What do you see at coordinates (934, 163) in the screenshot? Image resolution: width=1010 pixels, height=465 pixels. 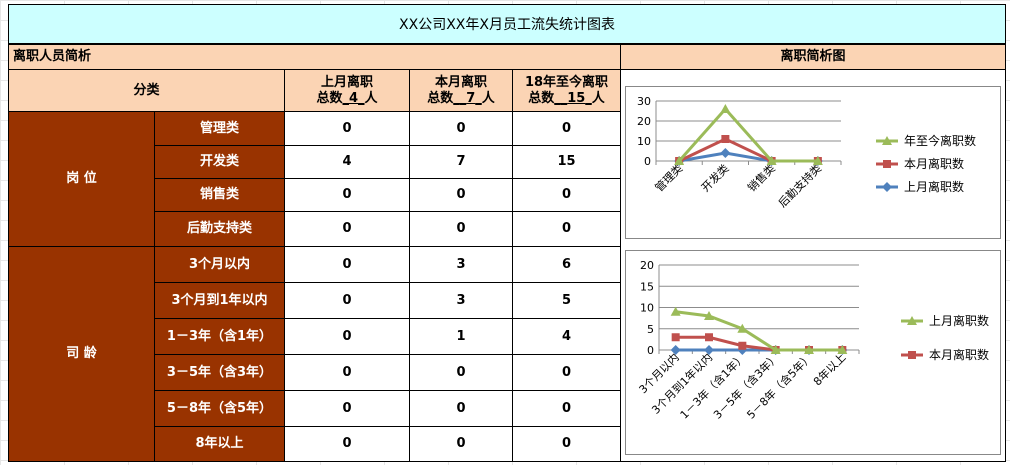 I see `legend-label: 本月离职数` at bounding box center [934, 163].